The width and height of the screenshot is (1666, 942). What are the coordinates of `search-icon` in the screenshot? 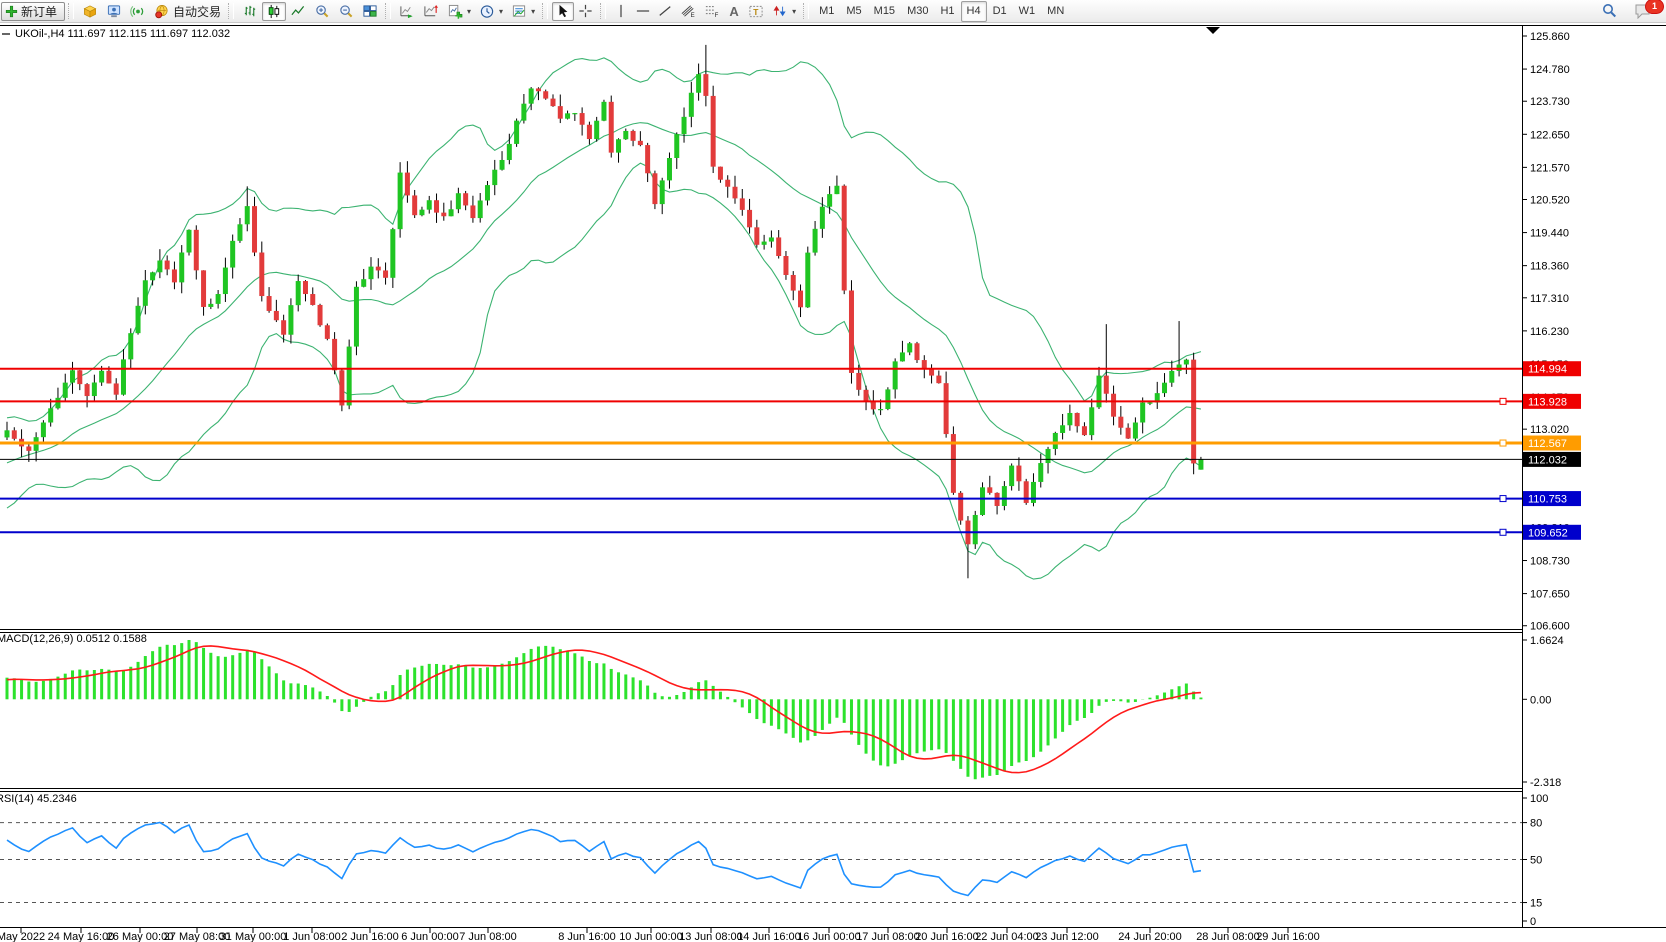 It's located at (1610, 11).